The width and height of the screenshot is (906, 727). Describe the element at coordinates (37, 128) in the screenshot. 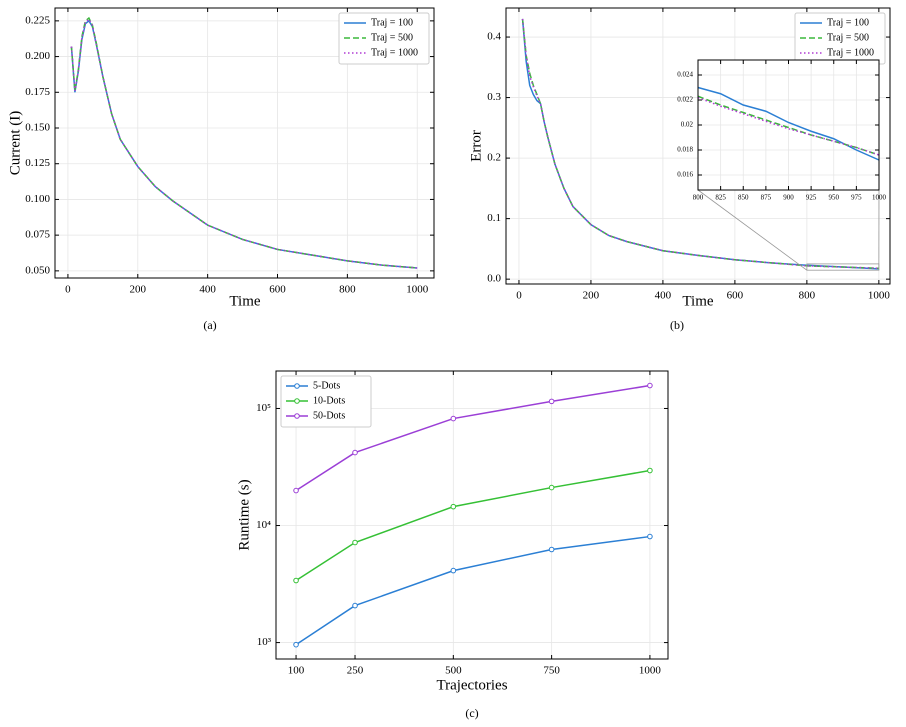

I see `y-tick-label: 0.150` at that location.